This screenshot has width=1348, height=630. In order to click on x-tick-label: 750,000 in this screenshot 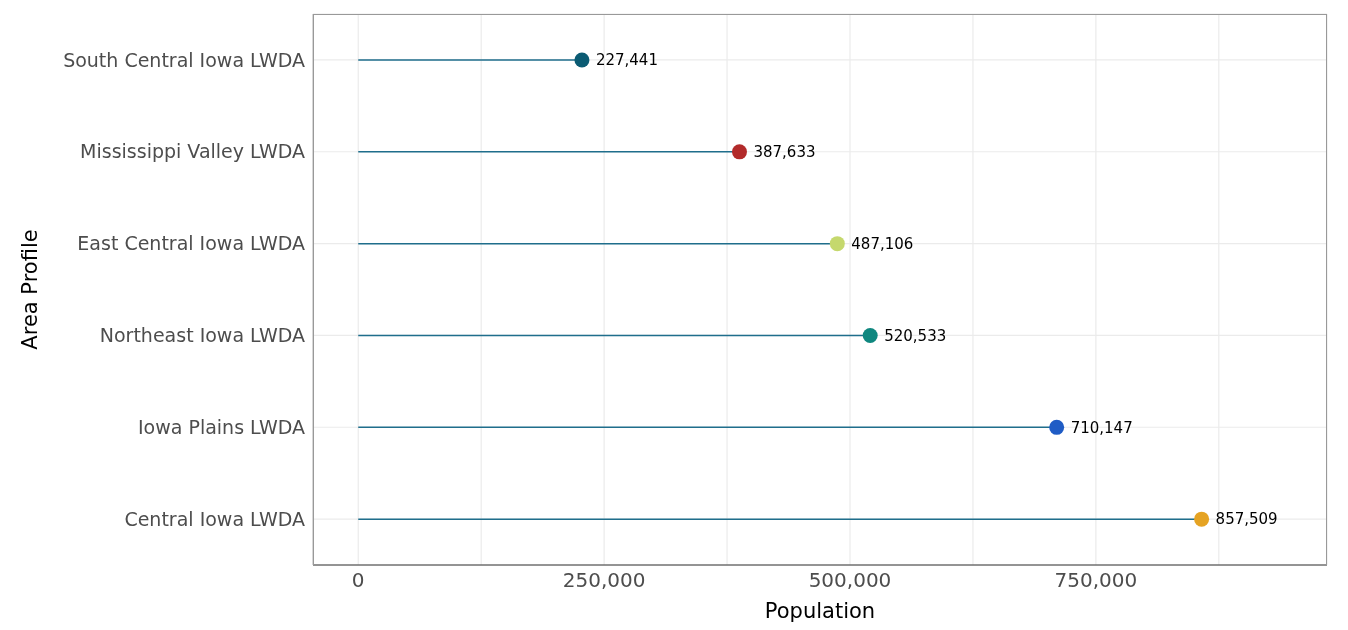, I will do `click(1096, 580)`.